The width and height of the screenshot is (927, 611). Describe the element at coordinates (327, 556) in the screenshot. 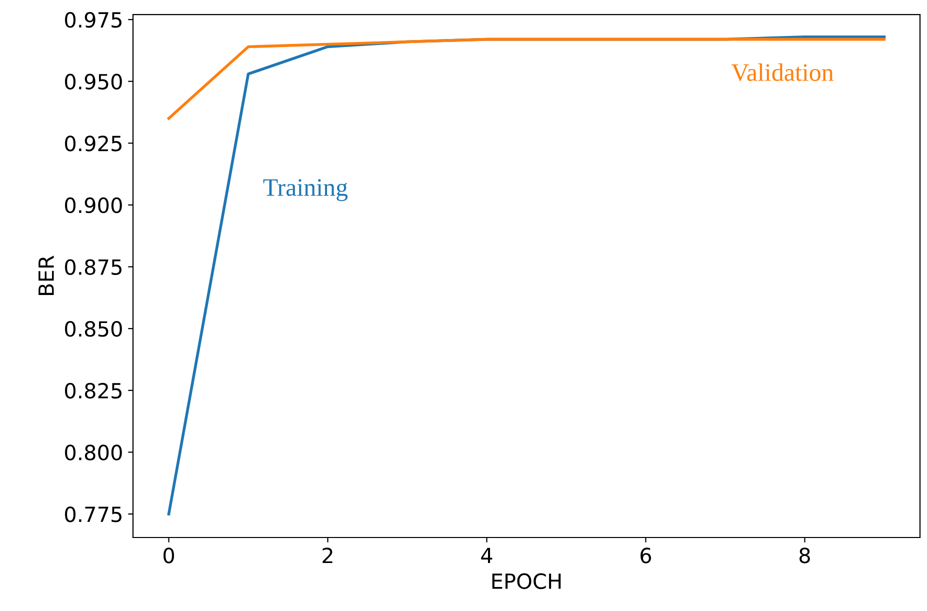

I see `x-tick-label: 2` at that location.